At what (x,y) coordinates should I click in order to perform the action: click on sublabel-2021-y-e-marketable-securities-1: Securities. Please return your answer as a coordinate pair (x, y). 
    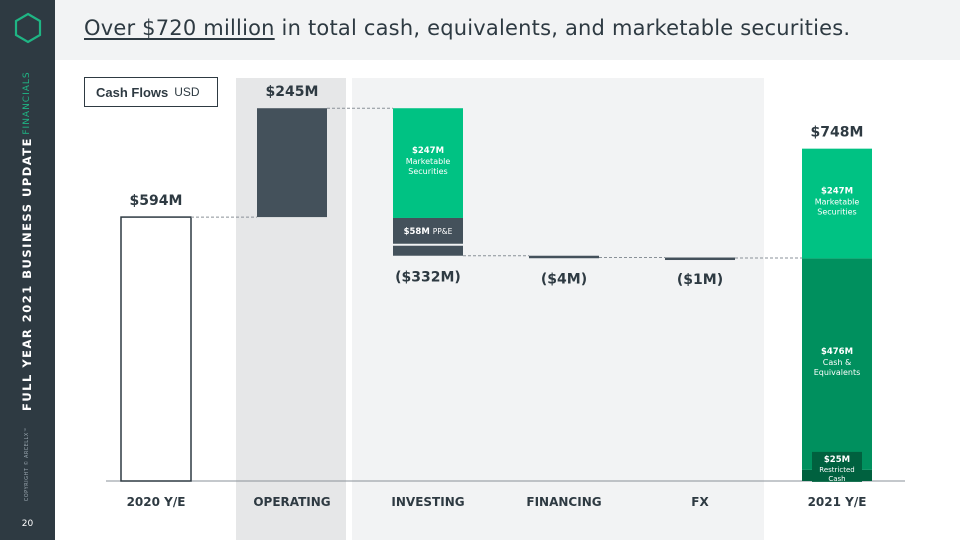
    Looking at the image, I should click on (836, 212).